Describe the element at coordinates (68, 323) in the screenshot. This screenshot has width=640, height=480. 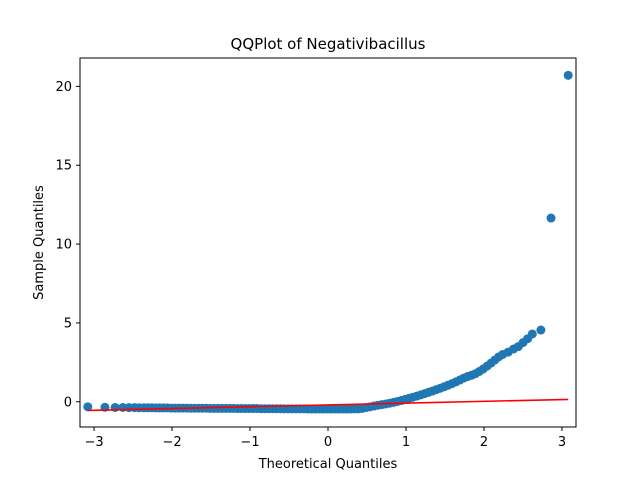
I see `y-tick-label: 5` at that location.